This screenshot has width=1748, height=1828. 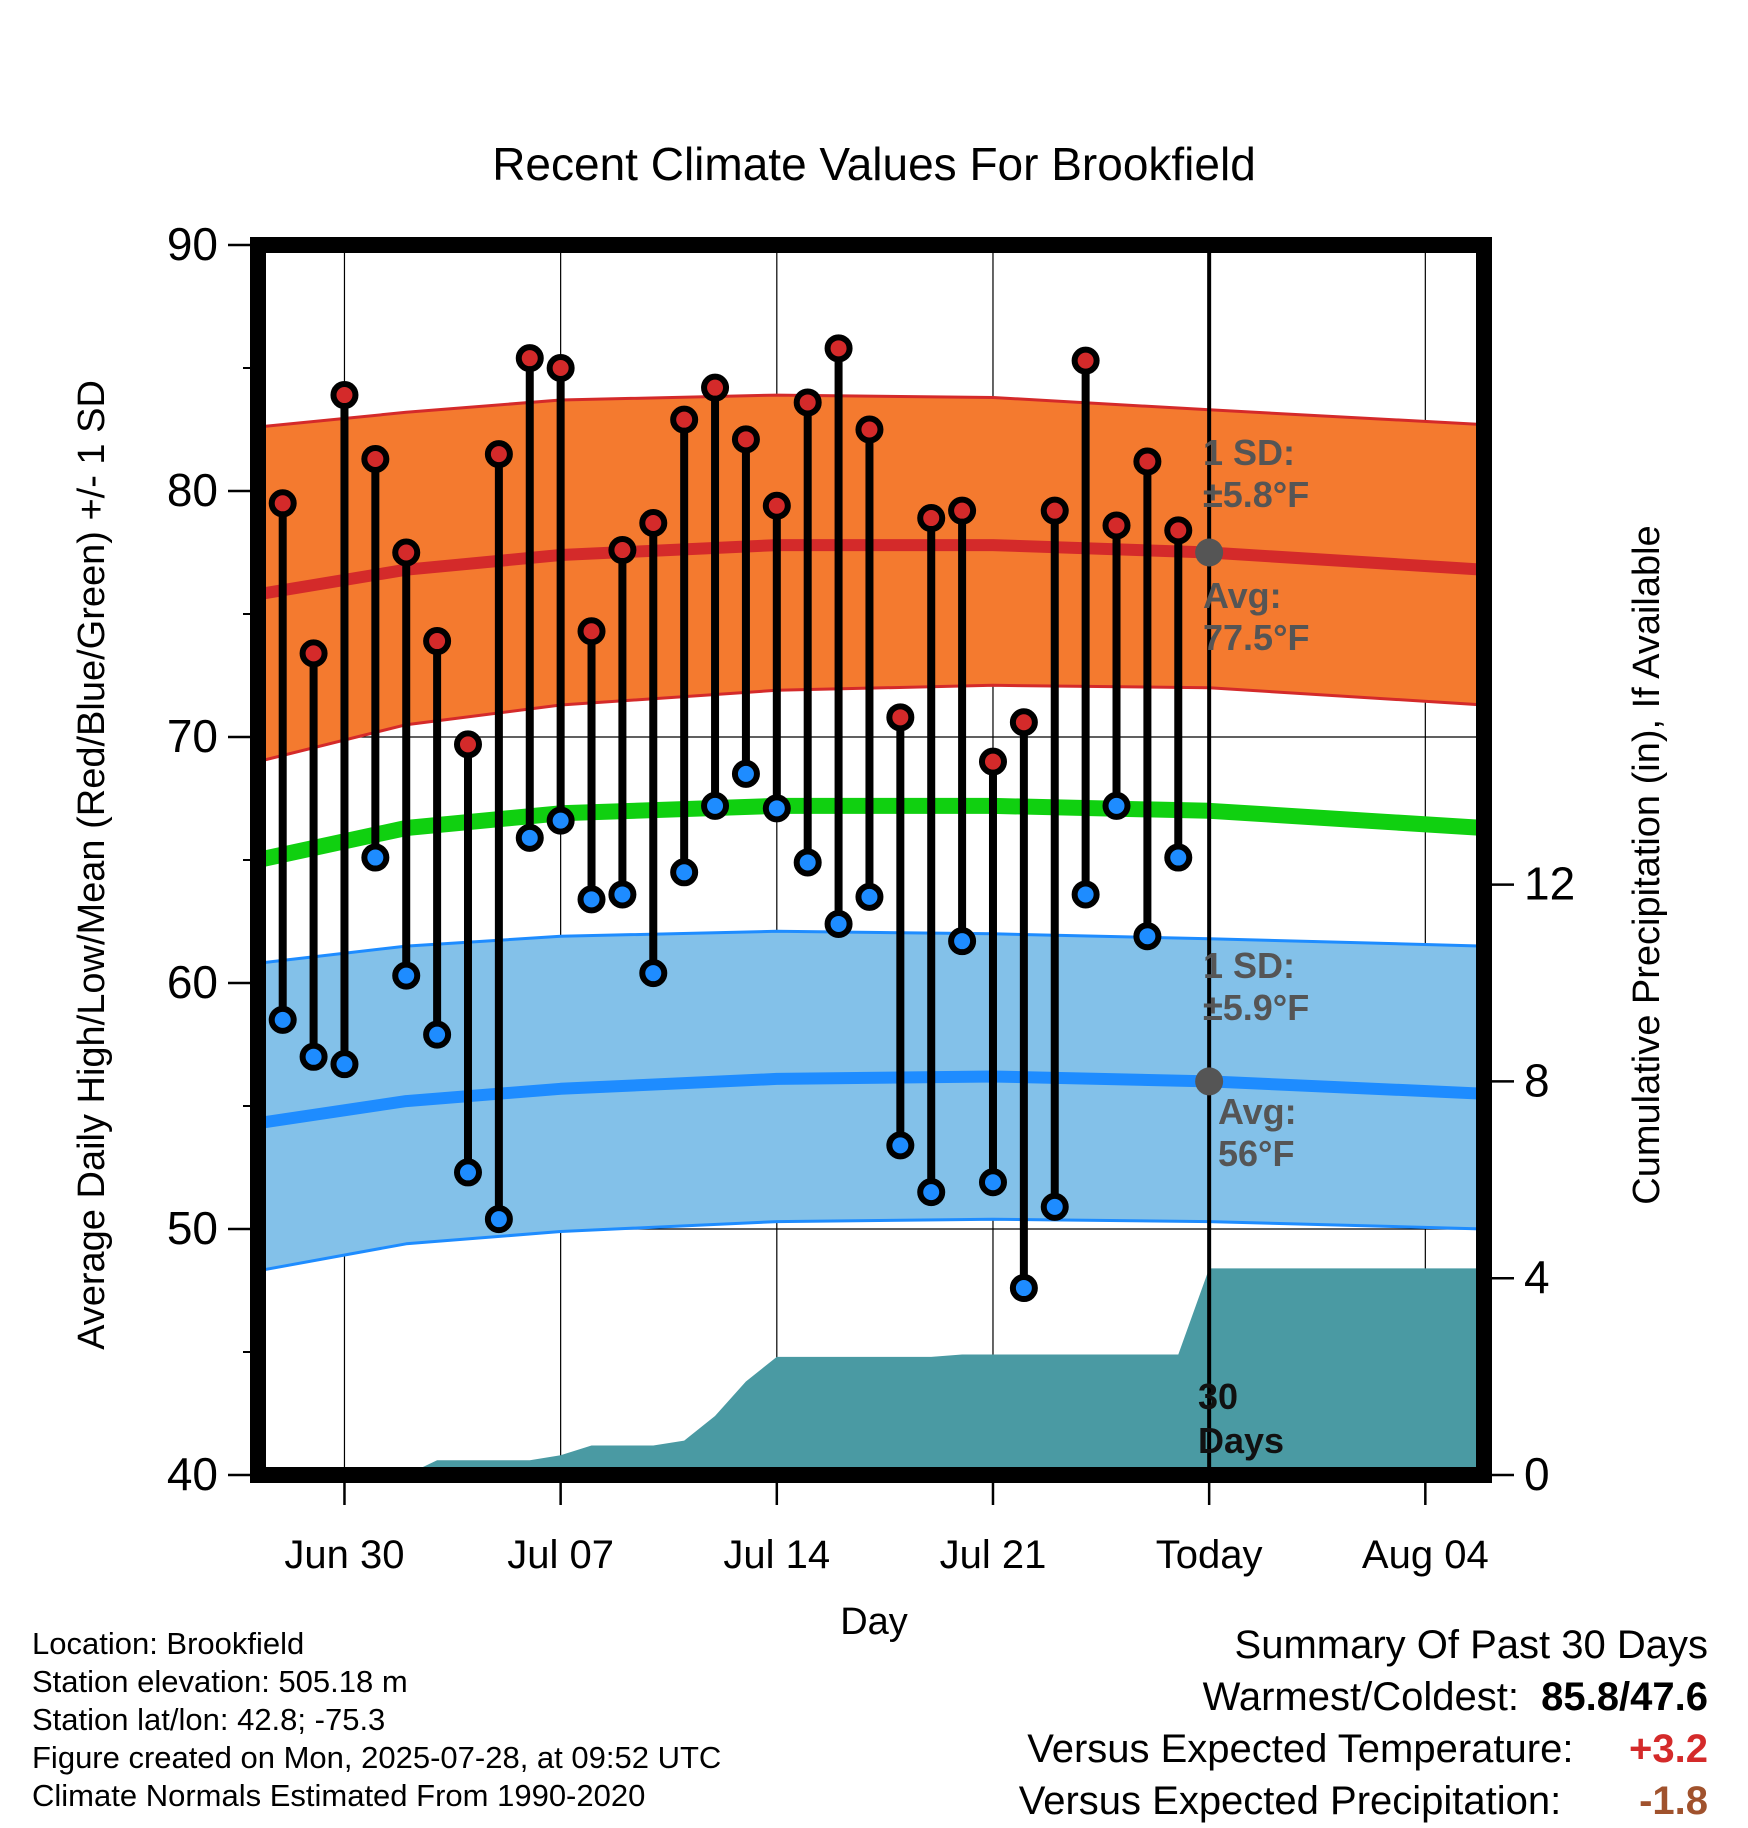 I want to click on info-latlon: Station lat/lon: 42.8; -75.3, so click(x=209, y=1719).